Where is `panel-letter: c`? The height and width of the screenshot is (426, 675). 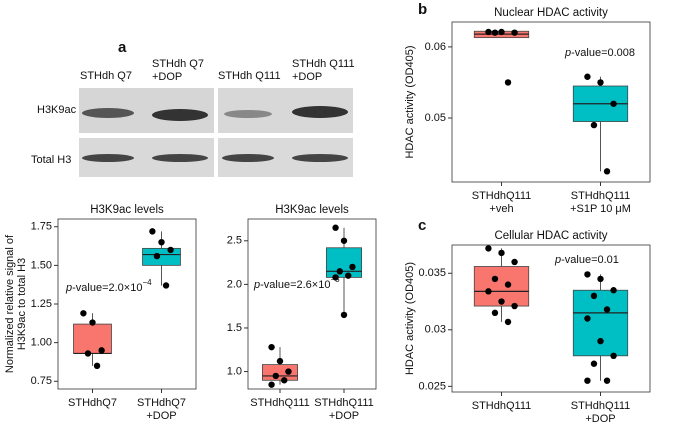
panel-letter: c is located at coordinates (422, 225).